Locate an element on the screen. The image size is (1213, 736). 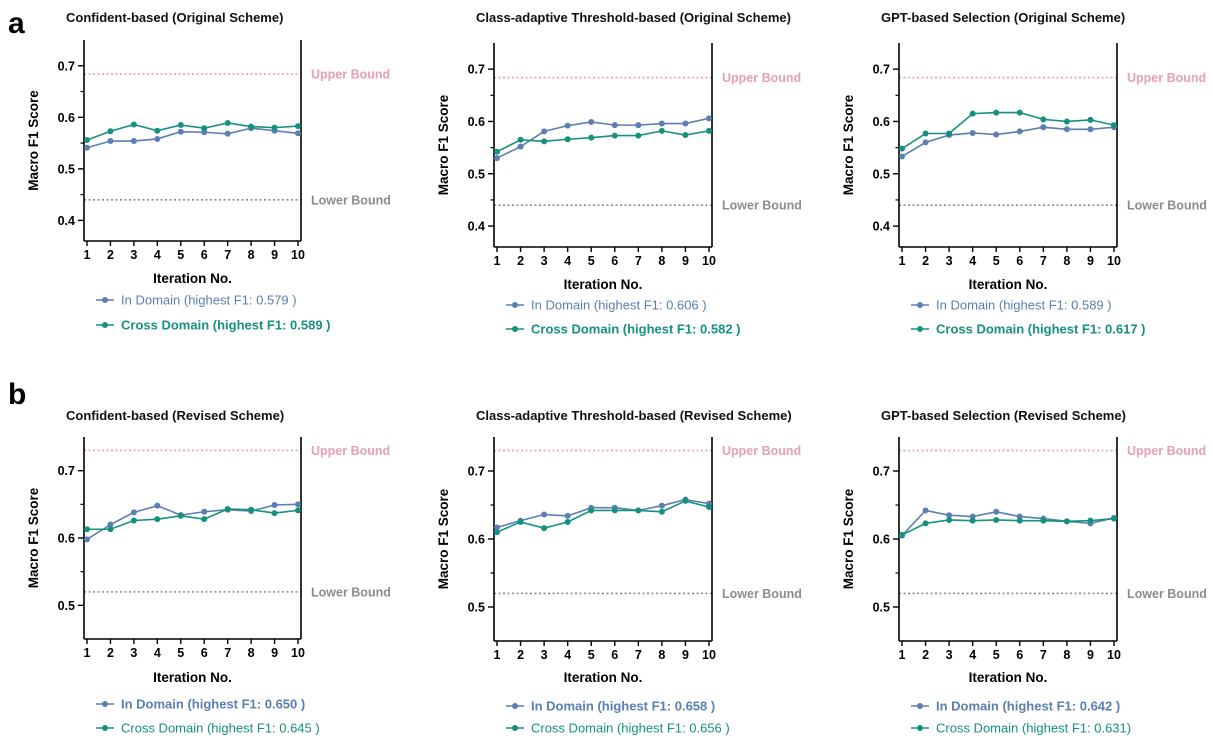
legend-entry: Cross Domain (highest F1: 0.645 ) is located at coordinates (220, 728).